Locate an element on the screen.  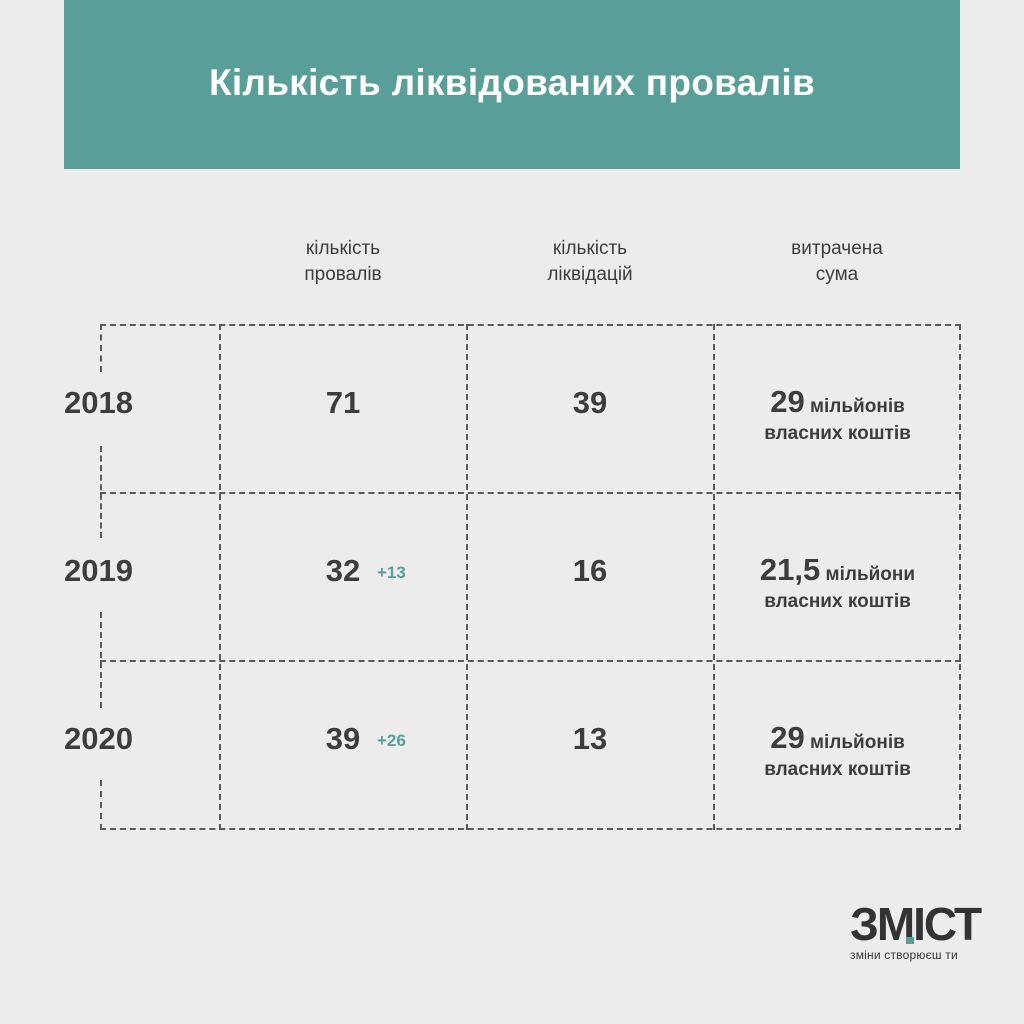
sum-unit: мільйони is located at coordinates (870, 574).